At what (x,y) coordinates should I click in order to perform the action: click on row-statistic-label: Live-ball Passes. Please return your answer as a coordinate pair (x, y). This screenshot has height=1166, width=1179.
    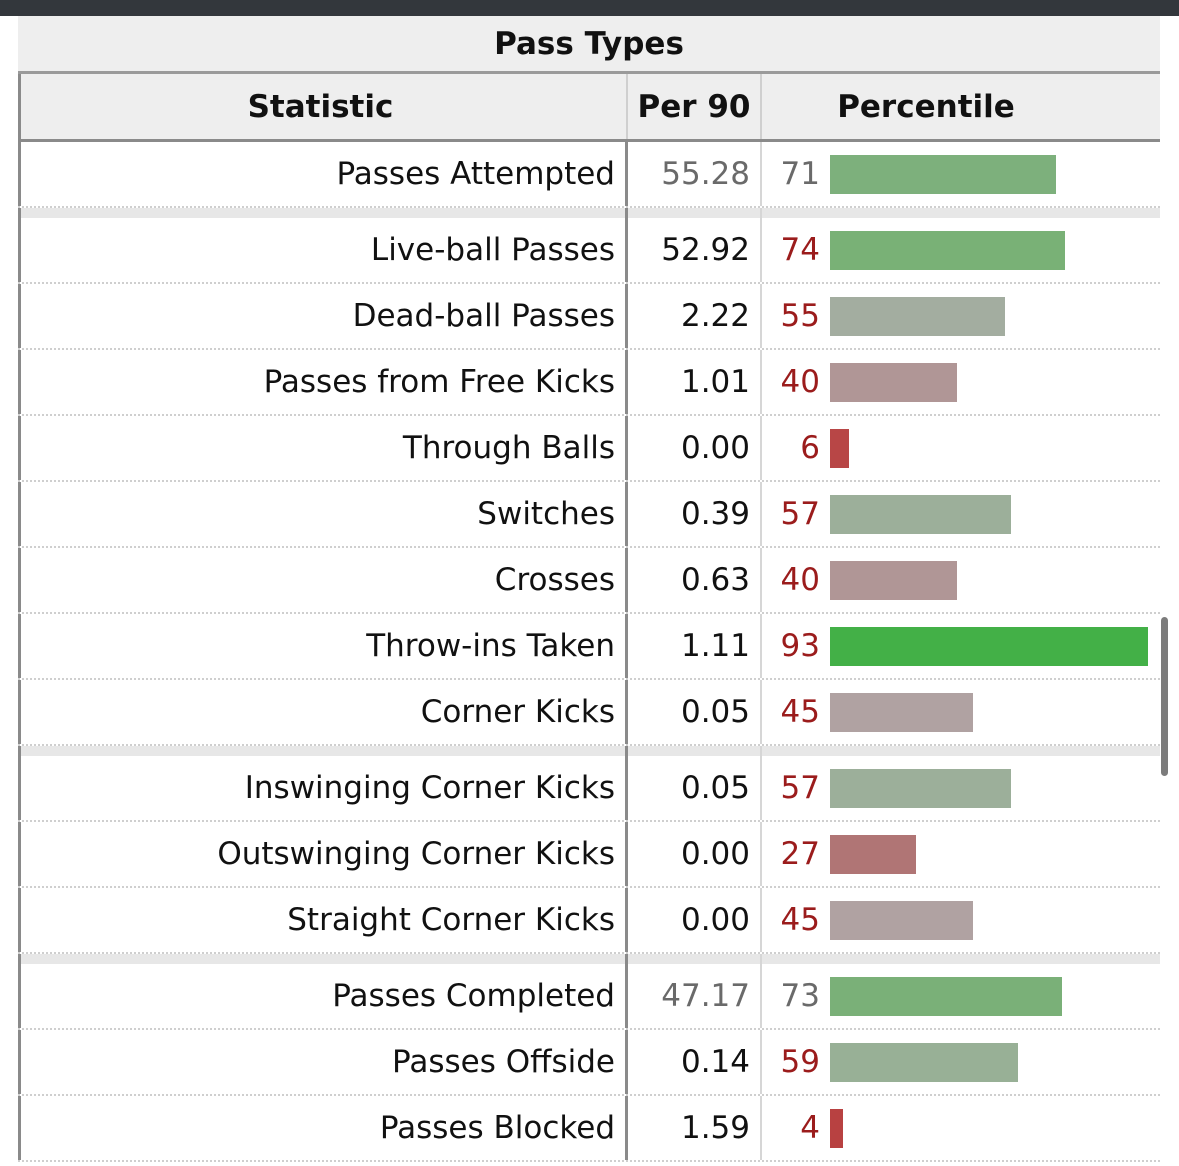
    Looking at the image, I should click on (323, 250).